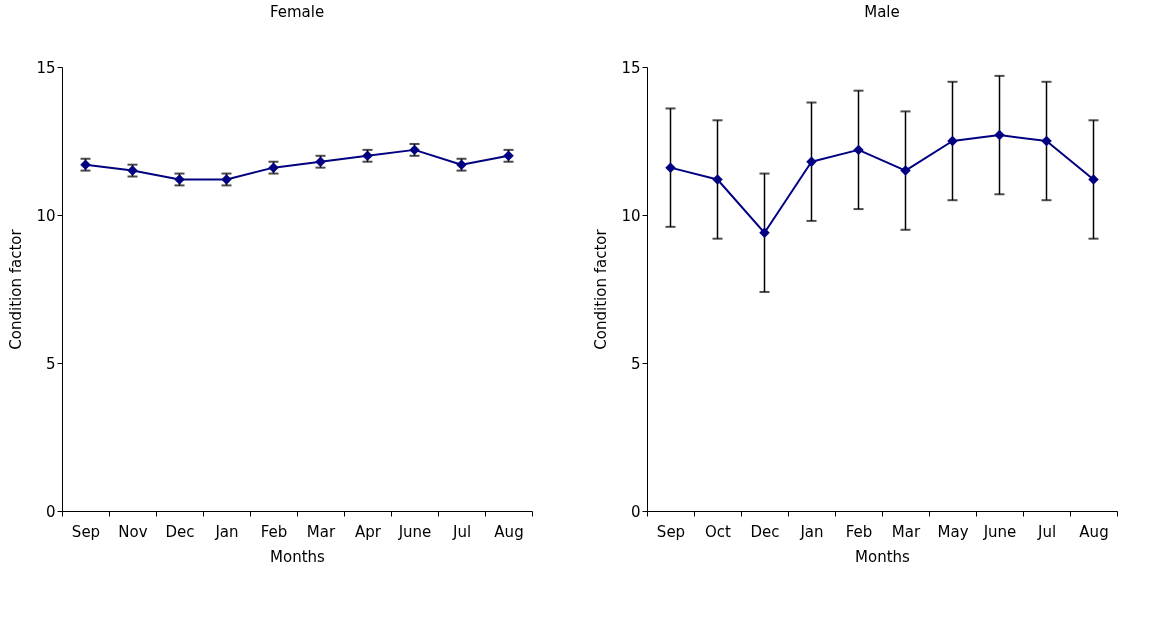  Describe the element at coordinates (368, 531) in the screenshot. I see `x-tick-label: Apr` at that location.